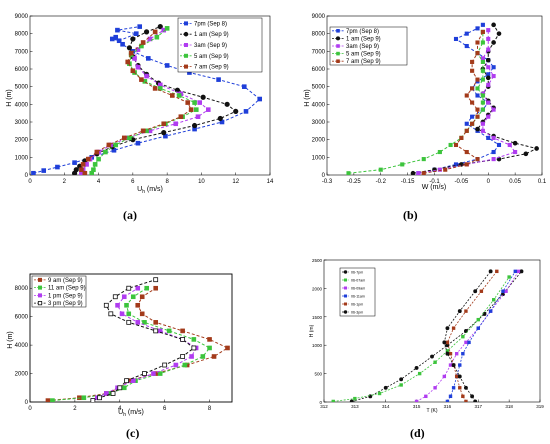 The width and height of the screenshot is (550, 444). Describe the element at coordinates (462, 182) in the screenshot. I see `x-tick-label: -0.05` at that location.